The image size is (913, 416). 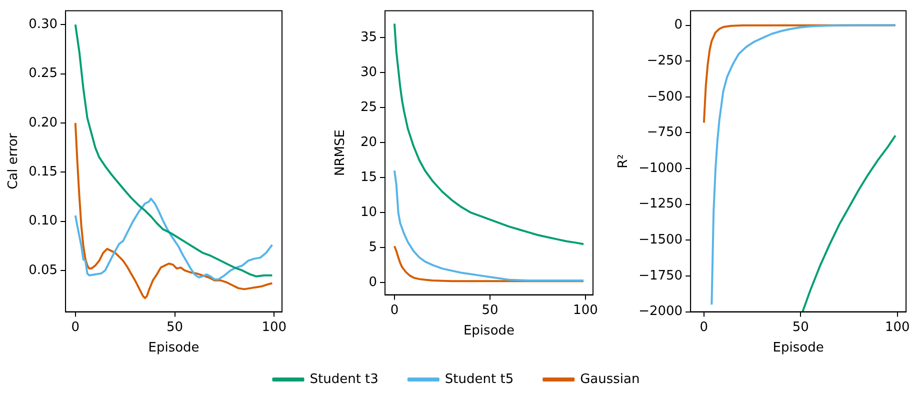 I want to click on y-axis-title: R², so click(x=624, y=161).